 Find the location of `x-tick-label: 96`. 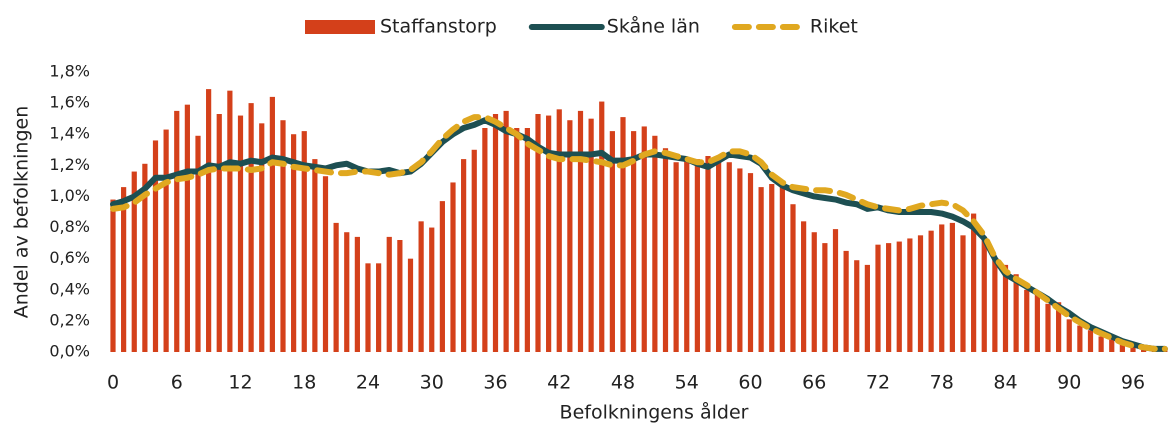

x-tick-label: 96 is located at coordinates (1133, 383).